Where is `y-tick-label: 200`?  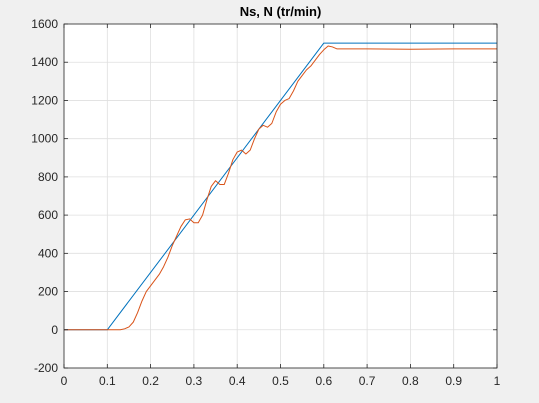
y-tick-label: 200 is located at coordinates (48, 292).